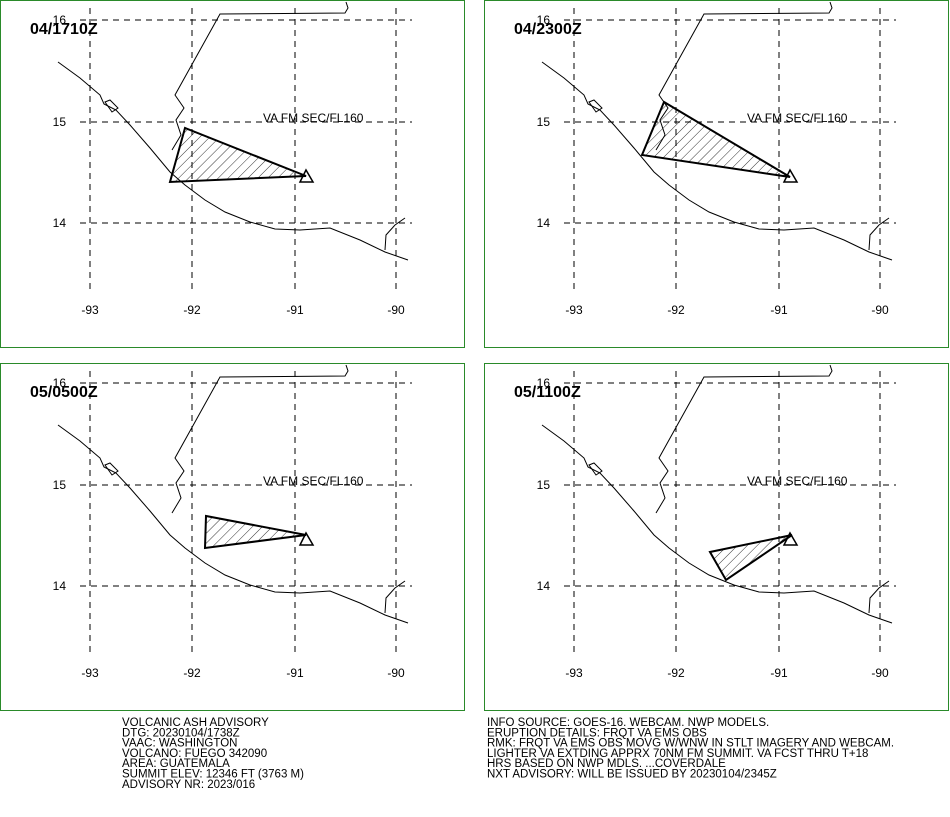 The width and height of the screenshot is (950, 817). Describe the element at coordinates (597, 733) in the screenshot. I see `advisory-line: ERUPTION DETAILS: FRQT VA EMS OBS` at that location.